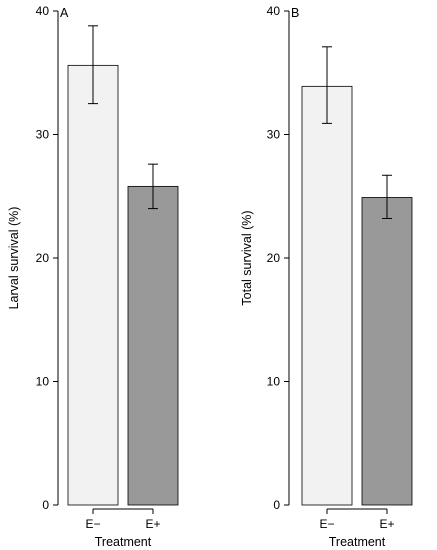 The width and height of the screenshot is (437, 550). I want to click on y-axis-label: Total survival (%), so click(247, 257).